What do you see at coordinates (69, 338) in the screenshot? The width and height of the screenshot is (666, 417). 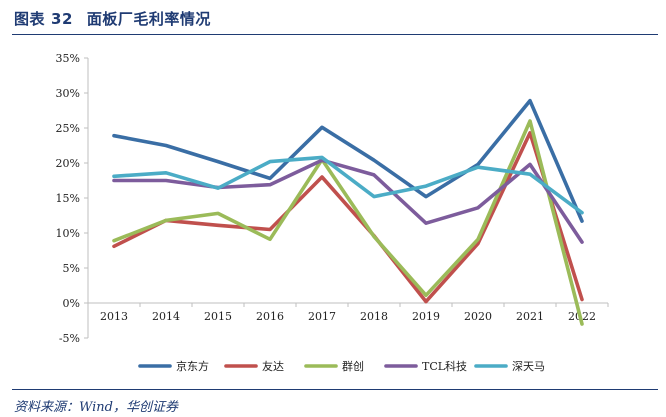 I see `y-tick-label: -5%` at bounding box center [69, 338].